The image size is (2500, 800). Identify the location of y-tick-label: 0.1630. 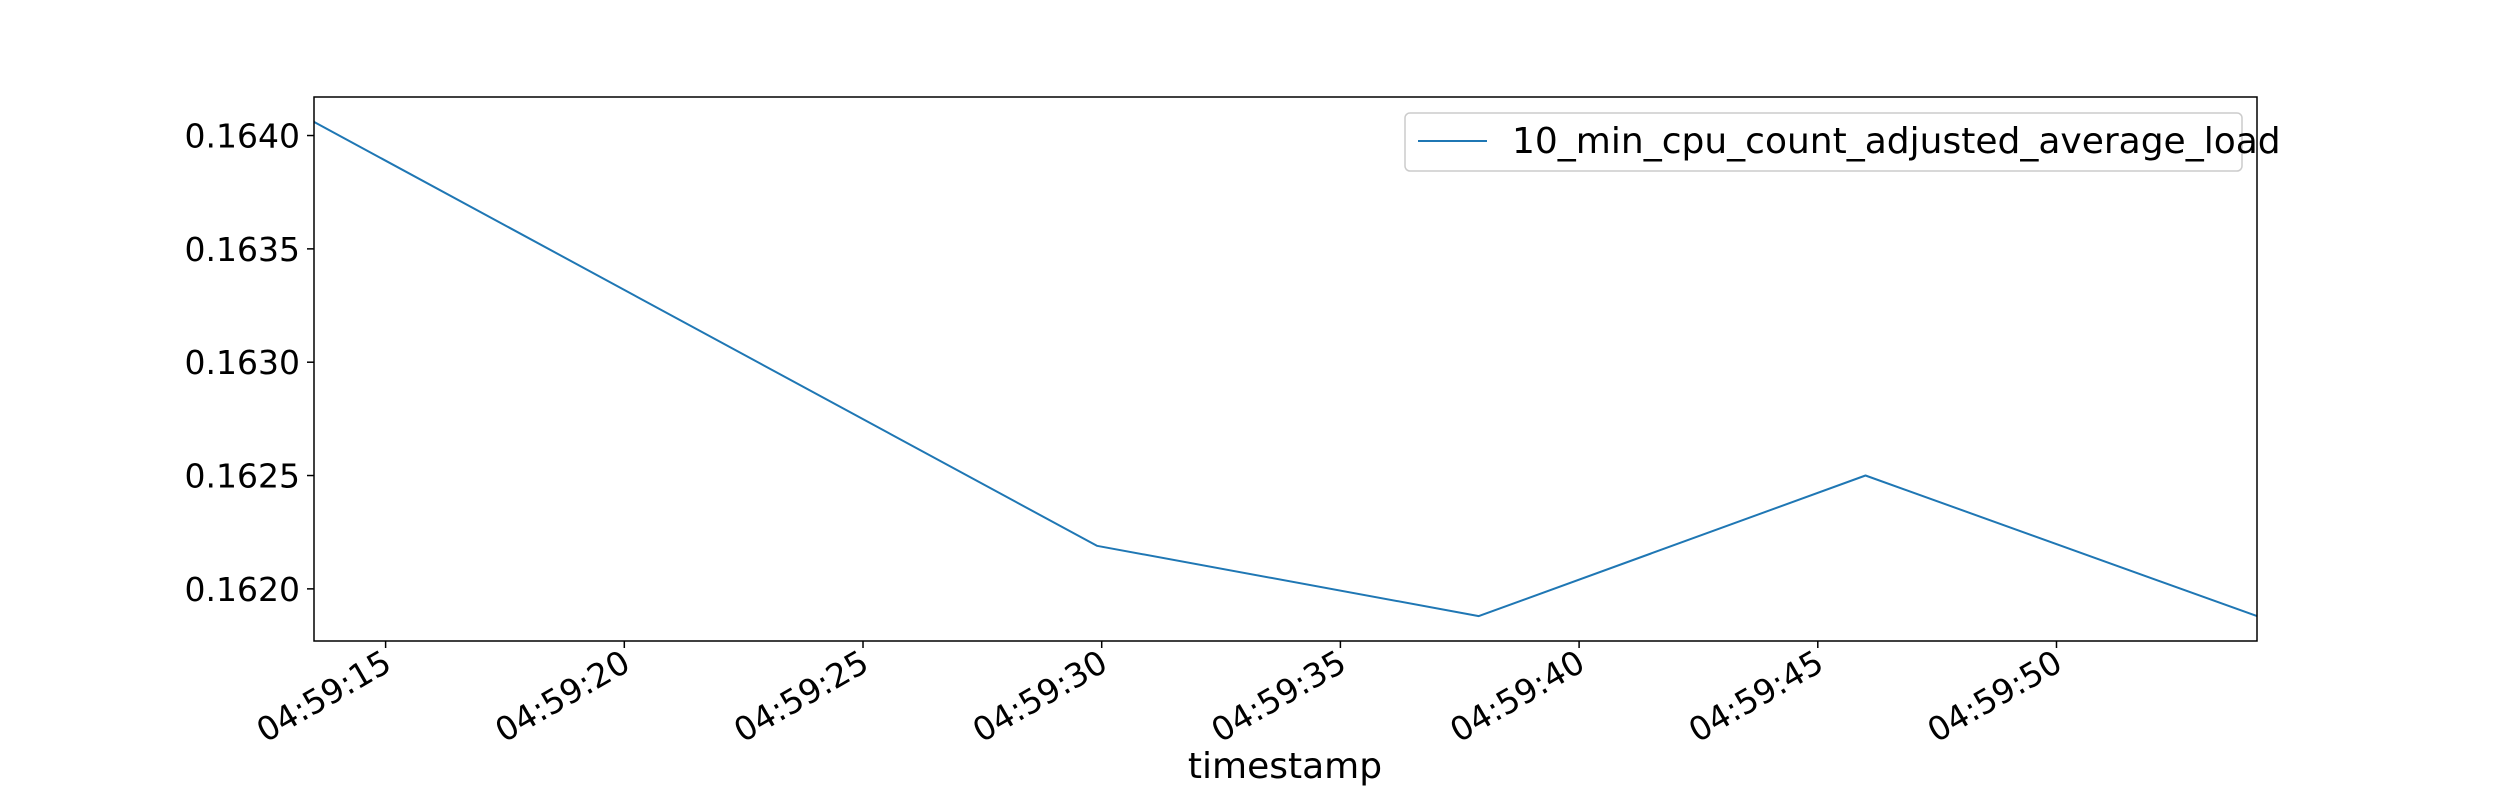
(242, 362).